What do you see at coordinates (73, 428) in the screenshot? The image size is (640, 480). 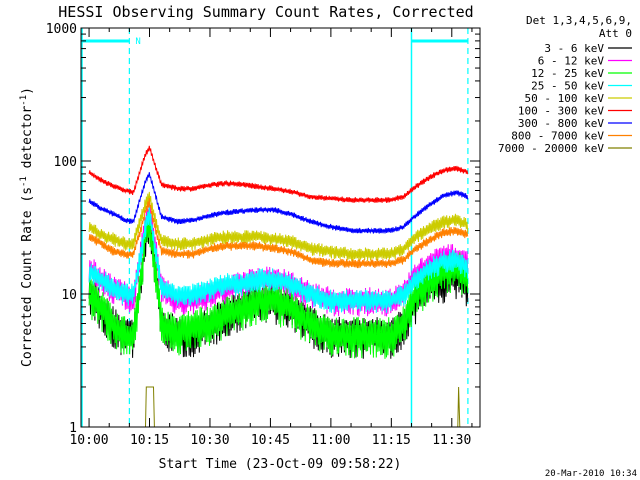 I see `y-tick-label: 1` at bounding box center [73, 428].